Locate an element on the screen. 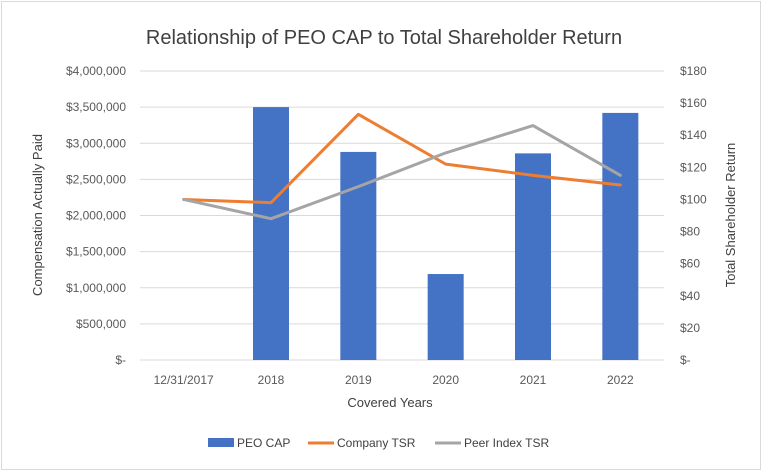  line-company-tsr is located at coordinates (402, 158).